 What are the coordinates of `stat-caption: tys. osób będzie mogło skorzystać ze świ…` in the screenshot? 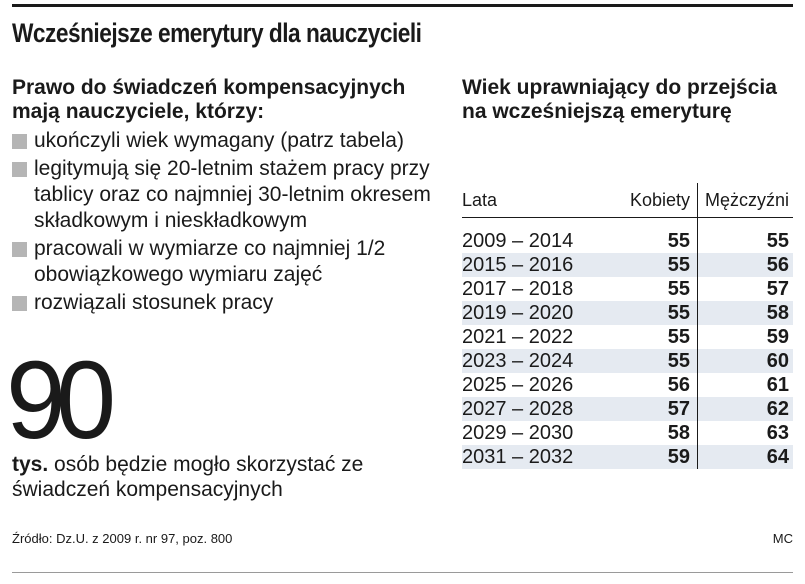 It's located at (232, 477).